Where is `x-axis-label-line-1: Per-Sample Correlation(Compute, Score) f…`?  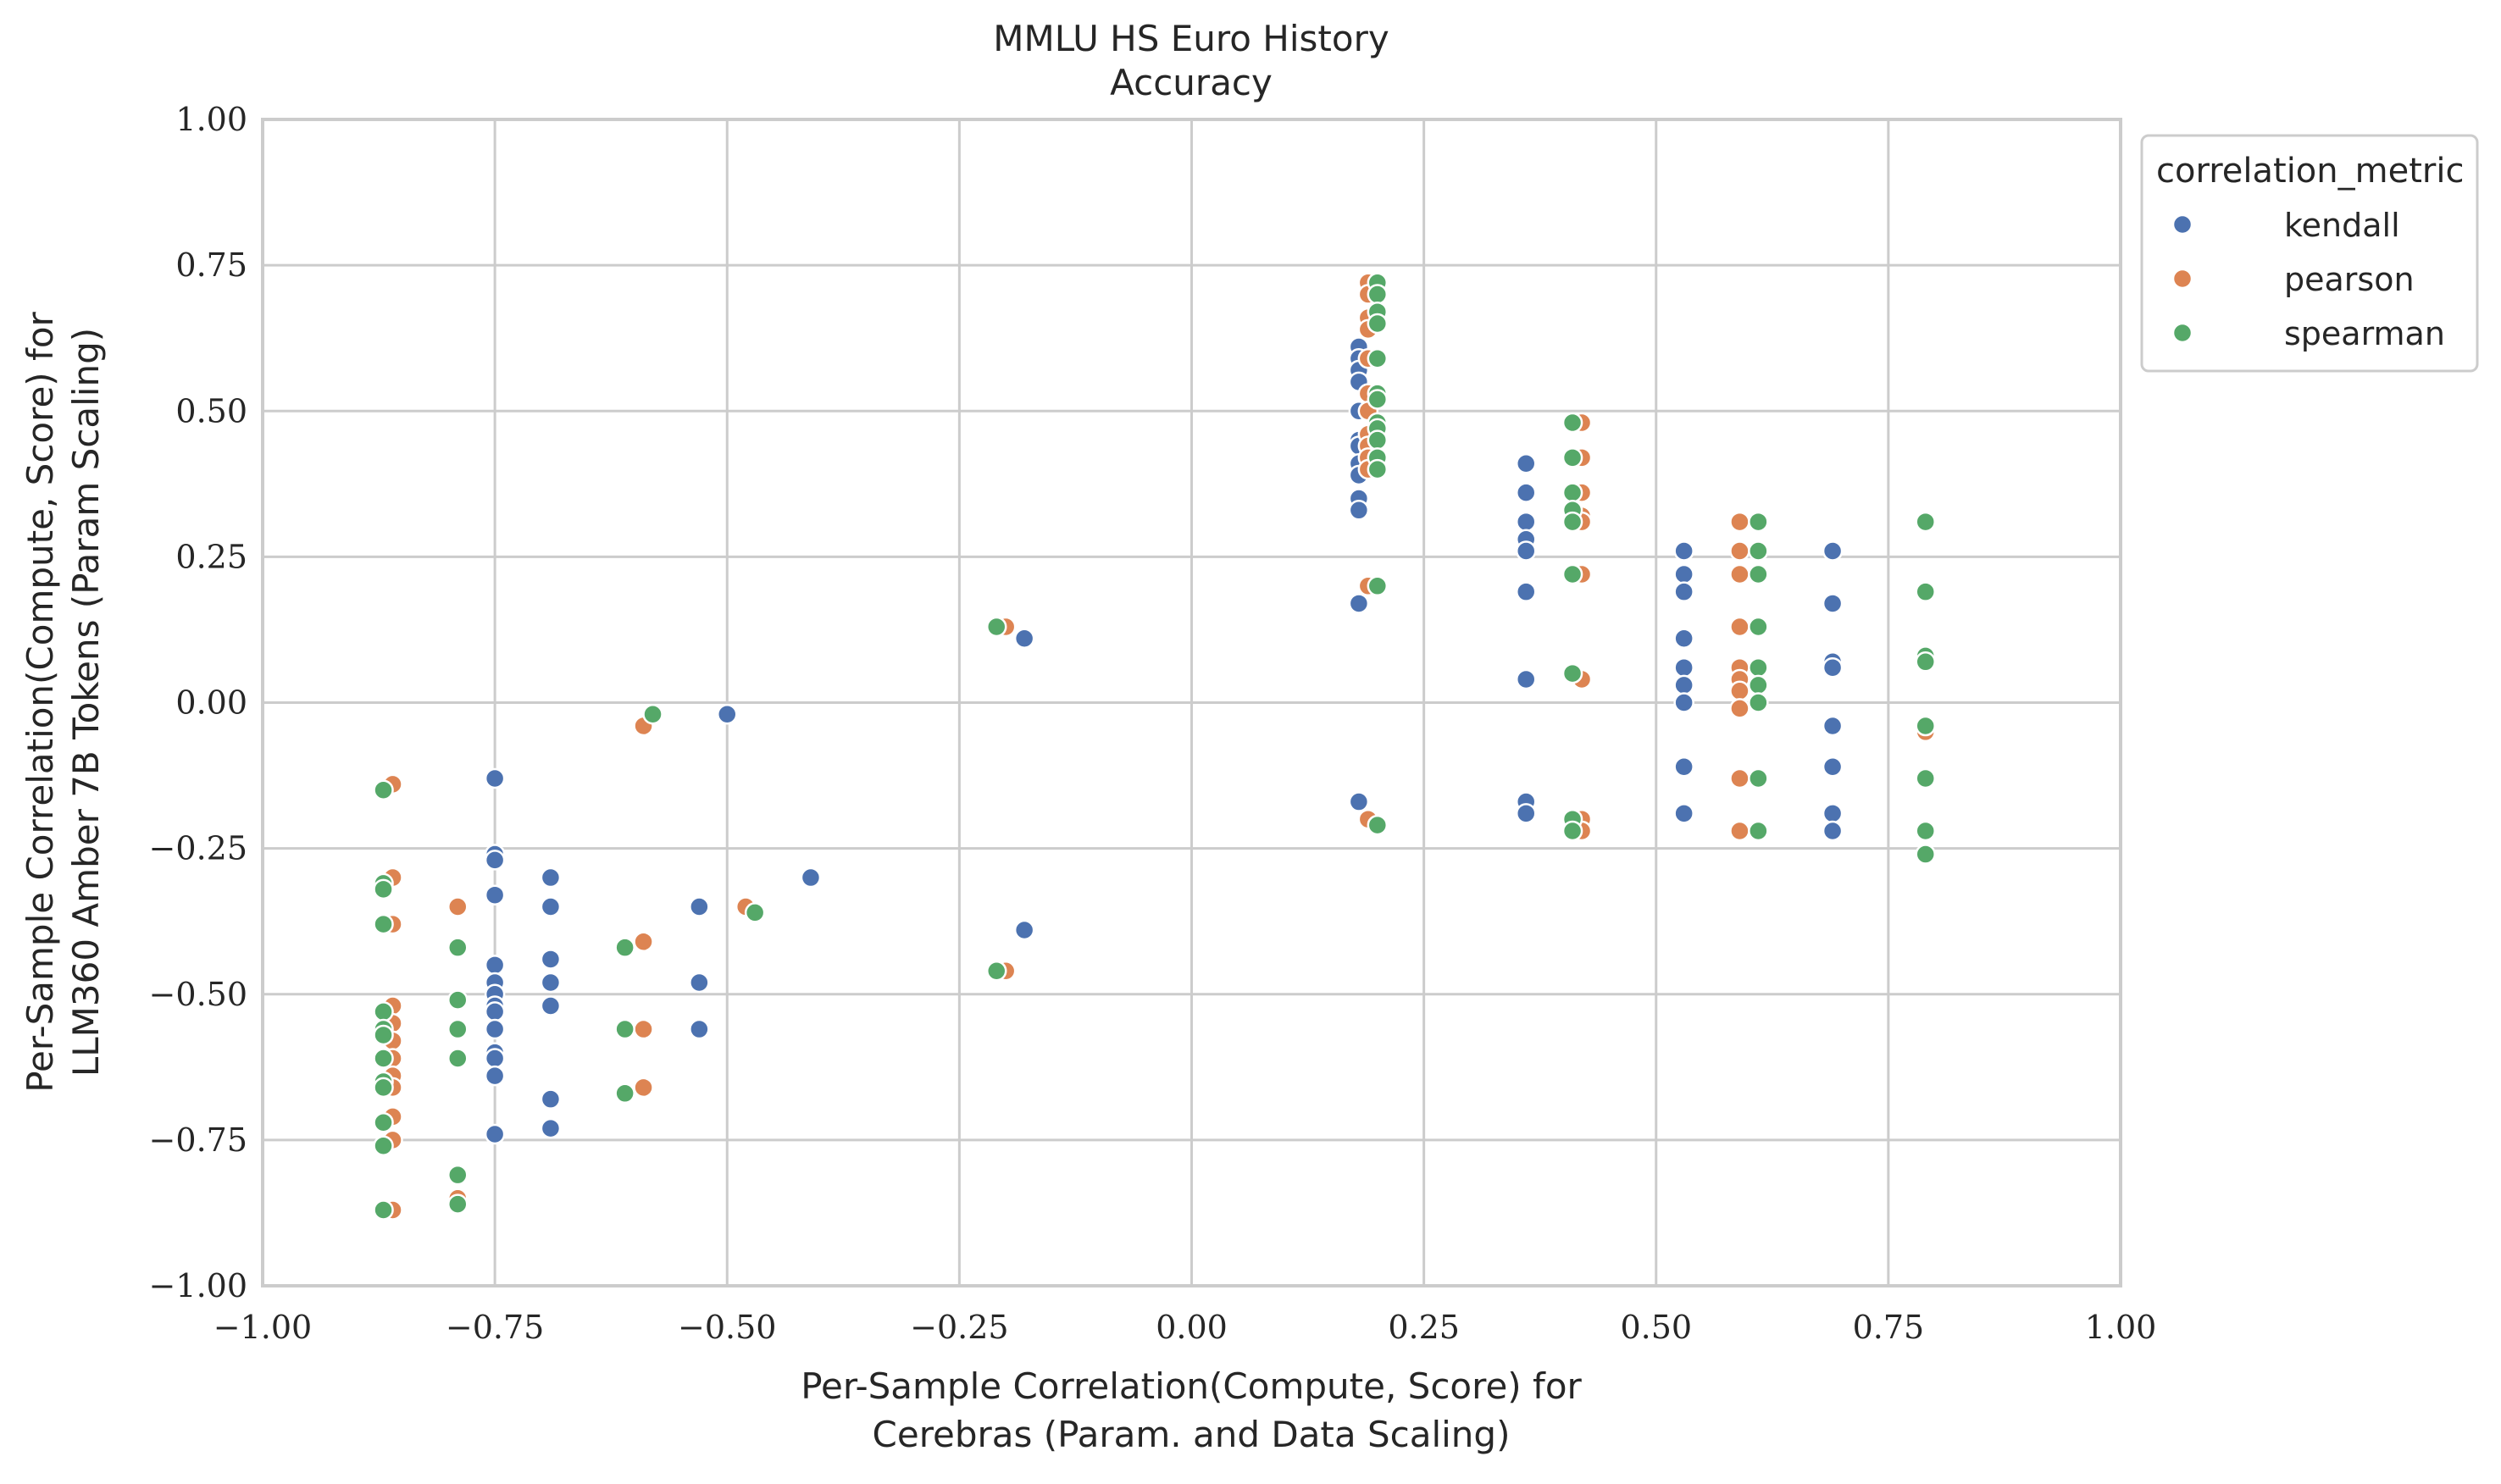
x-axis-label-line-1: Per-Sample Correlation(Compute, Score) f… is located at coordinates (1191, 1386).